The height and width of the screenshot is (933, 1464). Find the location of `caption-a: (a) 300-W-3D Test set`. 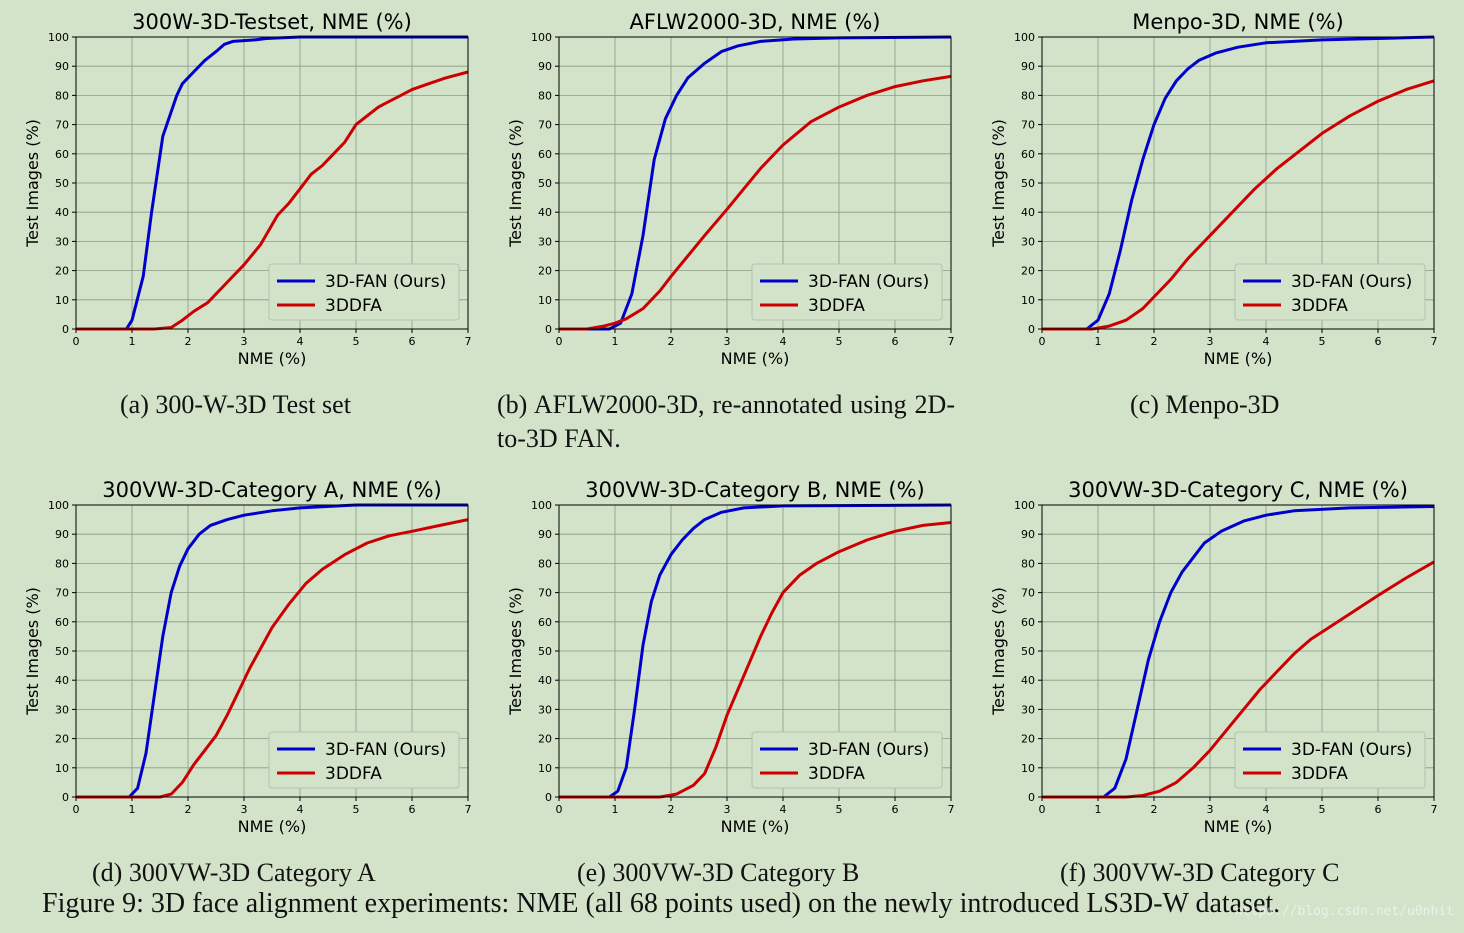

caption-a: (a) 300-W-3D Test set is located at coordinates (235, 404).